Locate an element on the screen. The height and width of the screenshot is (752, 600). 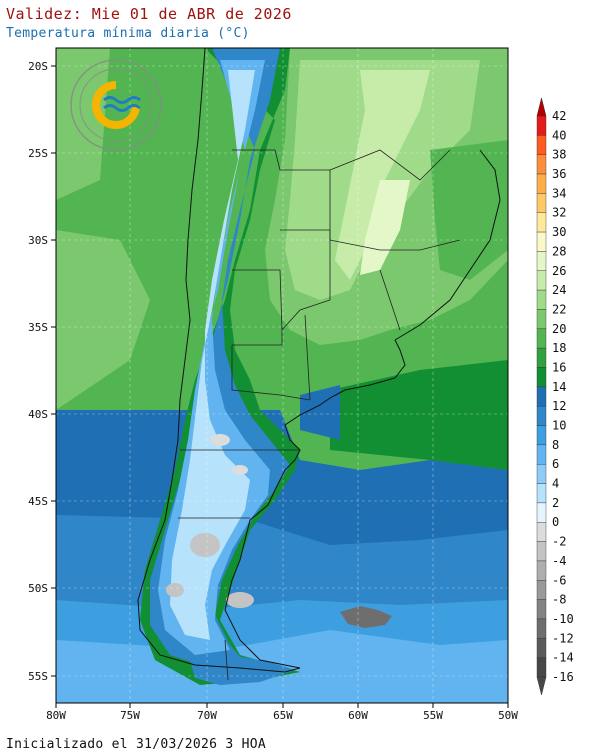
lon-label: 50W is located at coordinates (508, 715).